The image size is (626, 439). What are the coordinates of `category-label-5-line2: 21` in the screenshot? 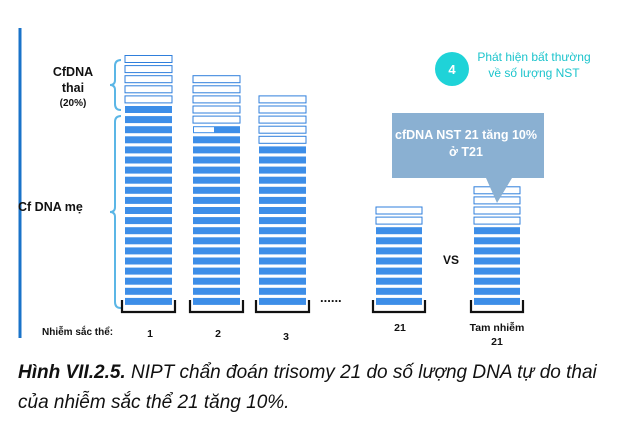 It's located at (497, 340).